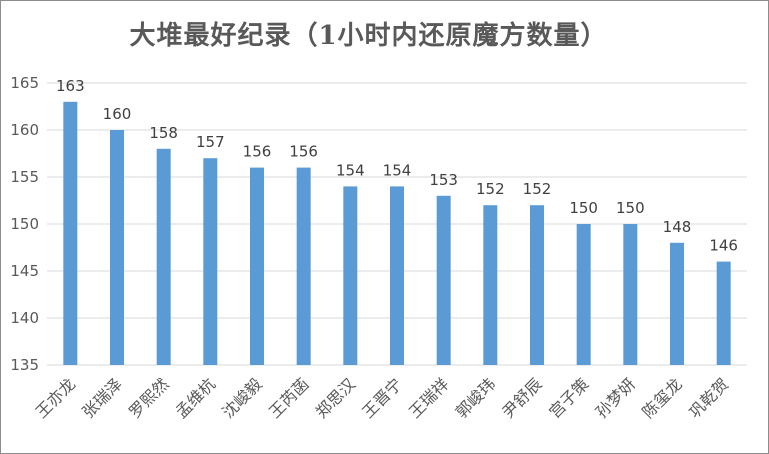 This screenshot has width=769, height=454. What do you see at coordinates (24, 318) in the screenshot?
I see `y-tick-label: 140` at bounding box center [24, 318].